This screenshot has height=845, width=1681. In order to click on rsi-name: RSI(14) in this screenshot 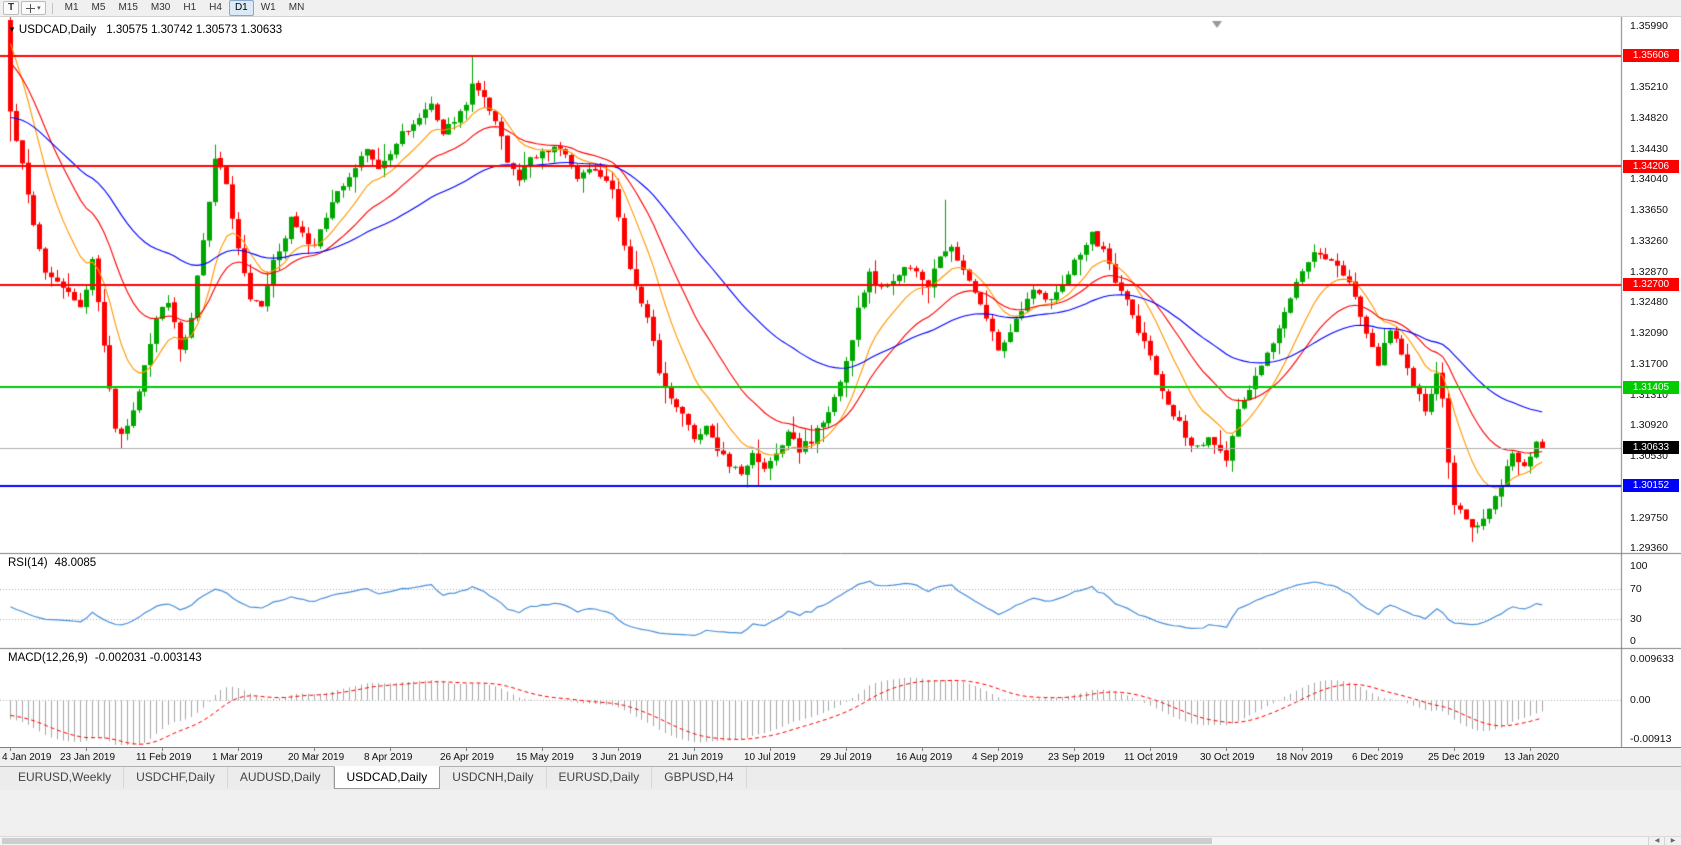, I will do `click(28, 563)`.